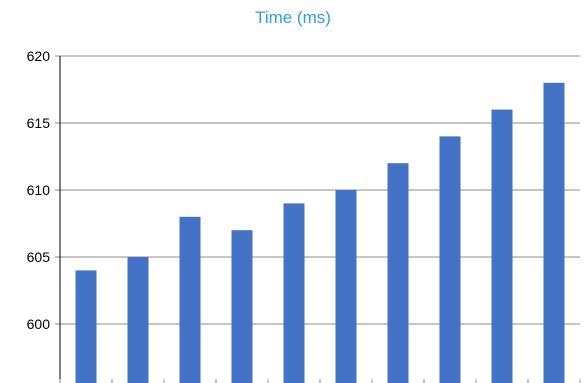 The width and height of the screenshot is (586, 383). What do you see at coordinates (39, 123) in the screenshot?
I see `y-tick-label-615: 615` at bounding box center [39, 123].